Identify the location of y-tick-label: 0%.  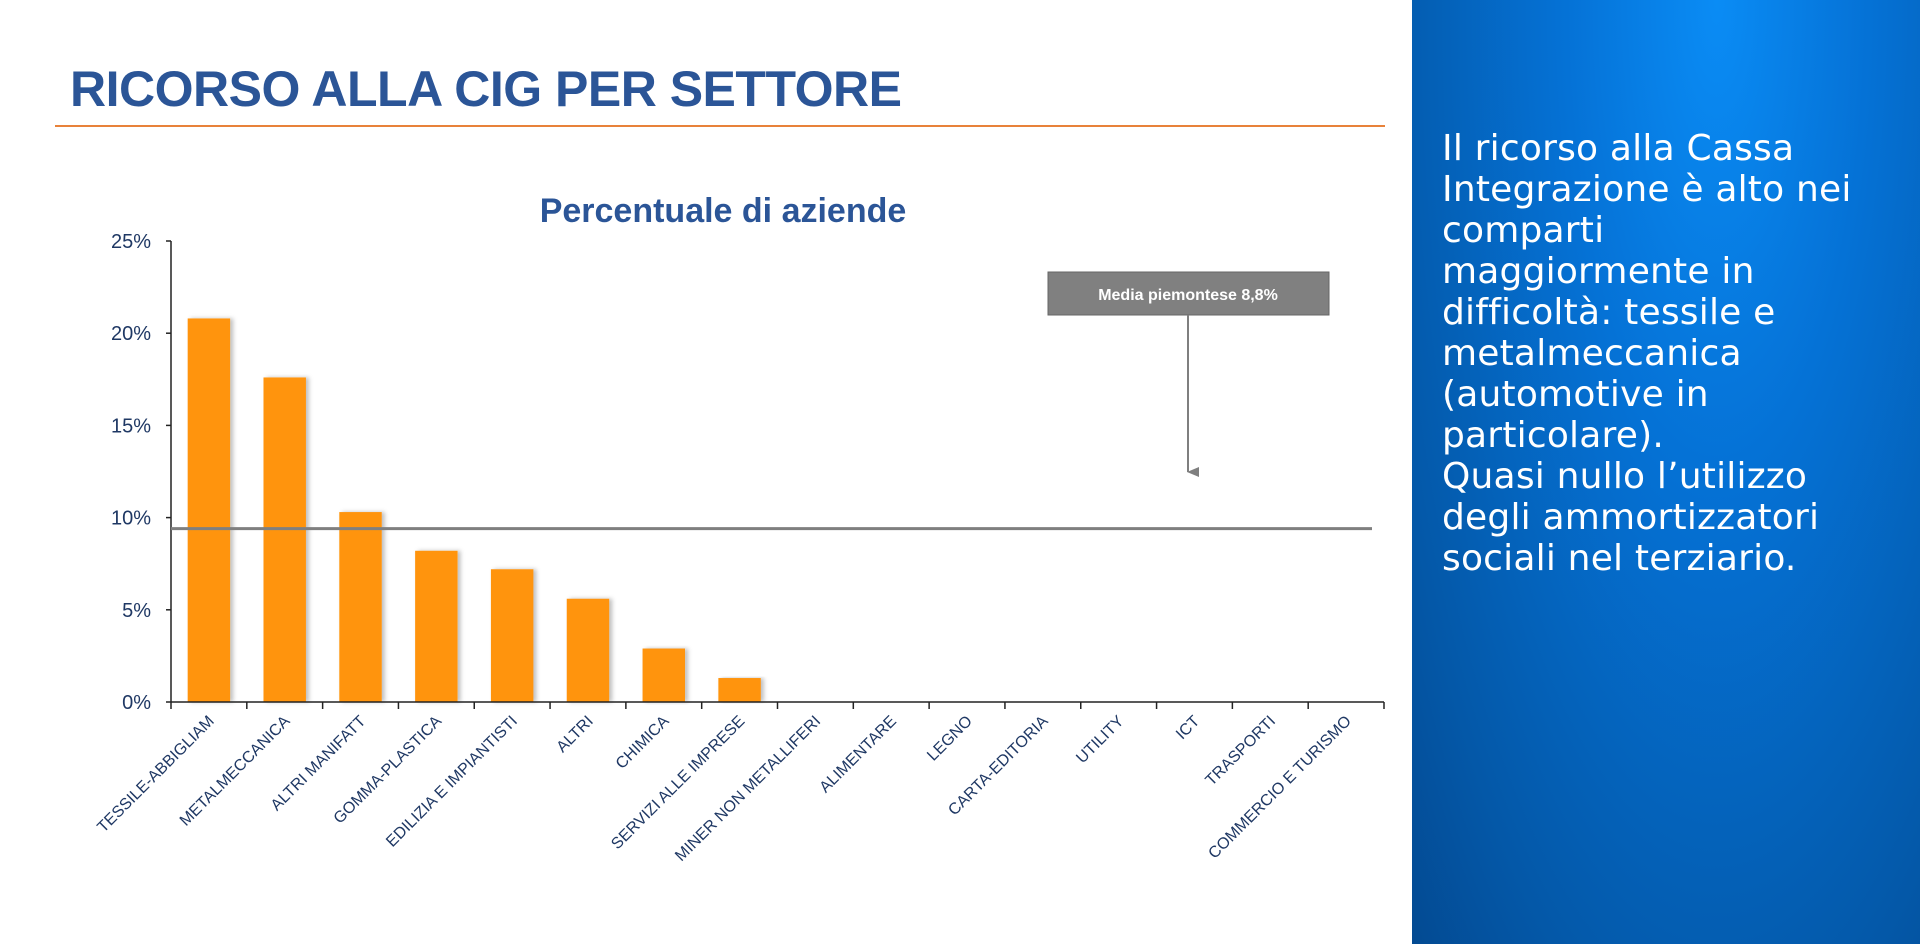
(136, 703).